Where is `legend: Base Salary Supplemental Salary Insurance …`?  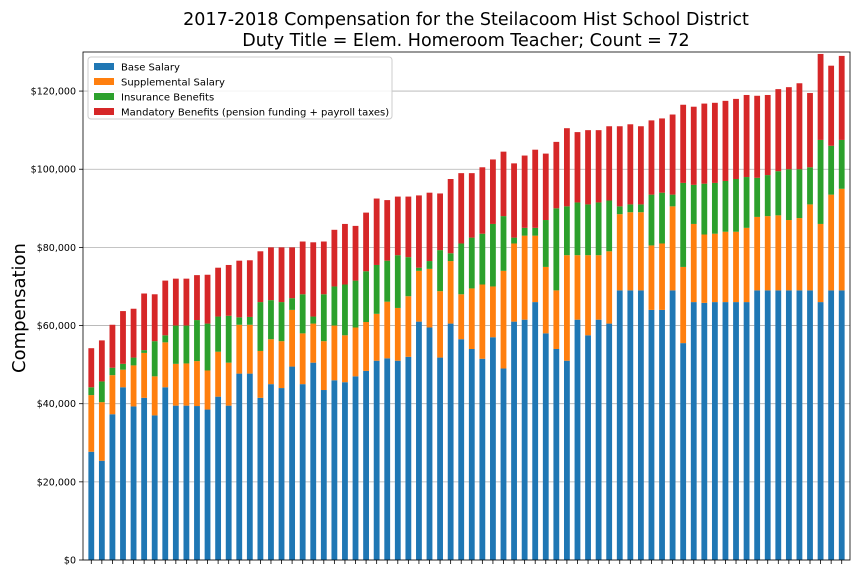
legend: Base Salary Supplemental Salary Insurance … is located at coordinates (240, 88).